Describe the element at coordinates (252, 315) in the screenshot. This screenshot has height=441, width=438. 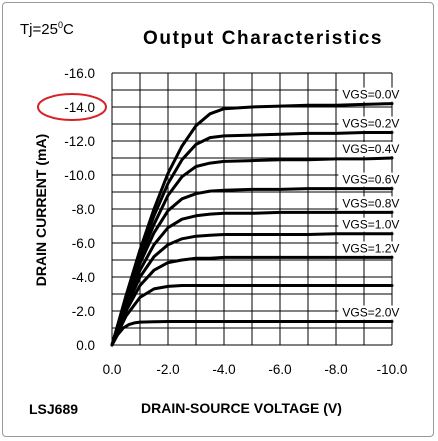
I see `curve-unlabeled` at that location.